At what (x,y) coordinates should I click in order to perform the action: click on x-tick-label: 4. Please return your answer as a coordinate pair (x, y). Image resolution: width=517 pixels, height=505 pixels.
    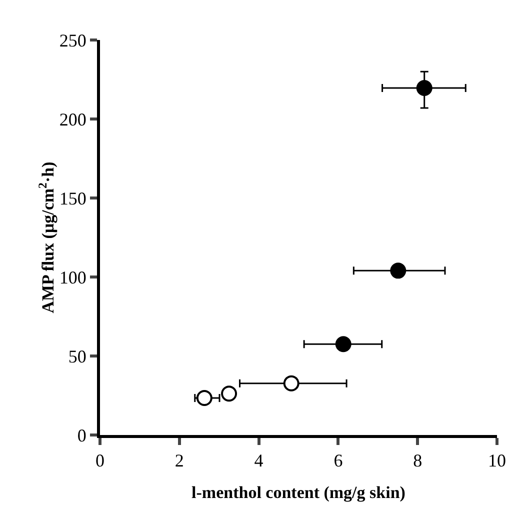
    Looking at the image, I should click on (259, 460).